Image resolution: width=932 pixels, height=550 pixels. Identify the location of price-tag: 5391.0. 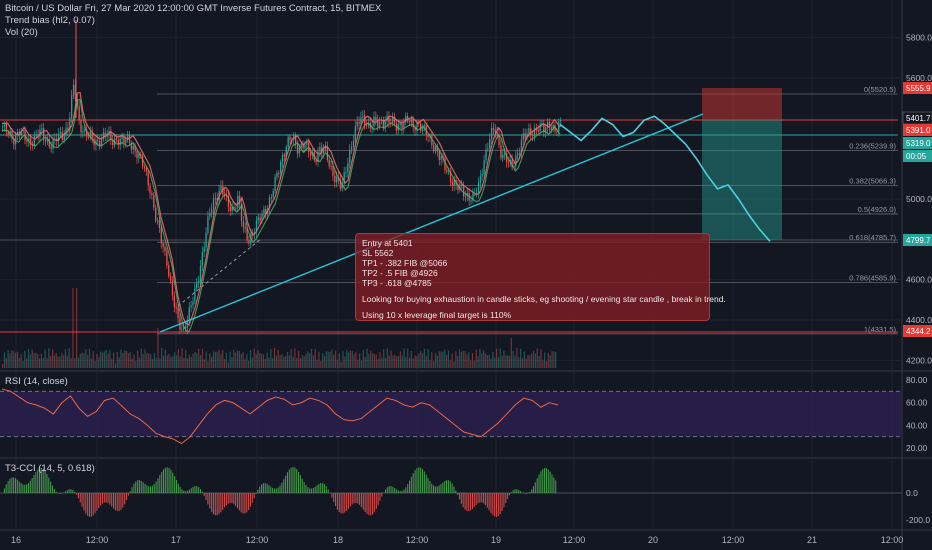
(918, 130).